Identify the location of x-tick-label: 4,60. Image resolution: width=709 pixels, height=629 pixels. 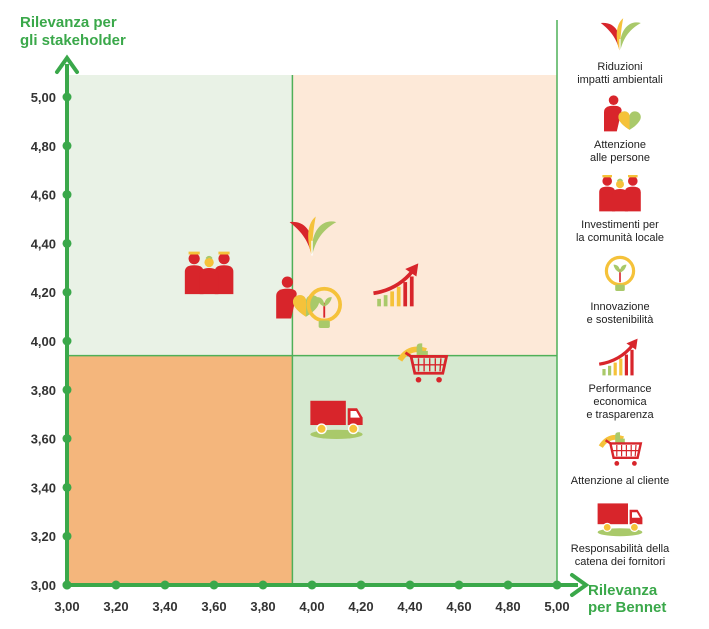
(458, 606).